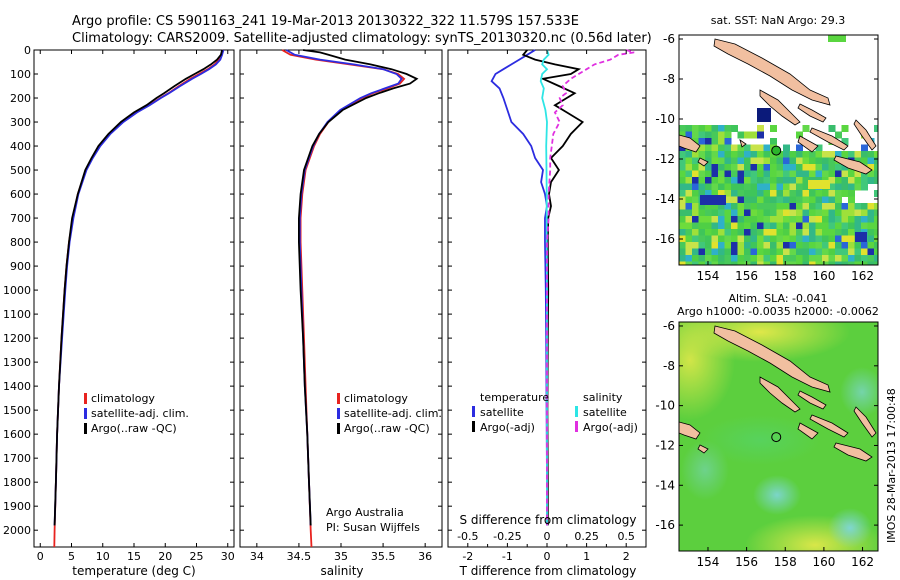  I want to click on depth-tick-label: 500, so click(20, 170).